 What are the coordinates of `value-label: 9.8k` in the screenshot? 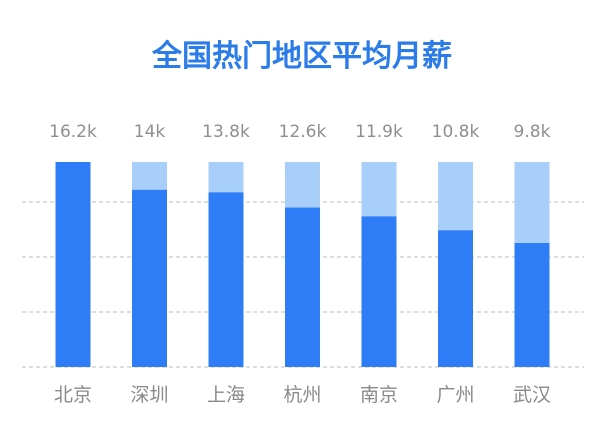 It's located at (532, 132).